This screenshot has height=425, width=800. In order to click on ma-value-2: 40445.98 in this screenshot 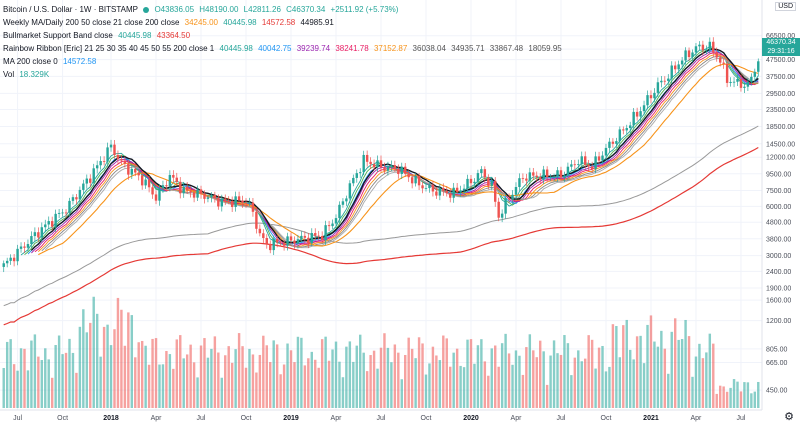, I will do `click(240, 22)`.